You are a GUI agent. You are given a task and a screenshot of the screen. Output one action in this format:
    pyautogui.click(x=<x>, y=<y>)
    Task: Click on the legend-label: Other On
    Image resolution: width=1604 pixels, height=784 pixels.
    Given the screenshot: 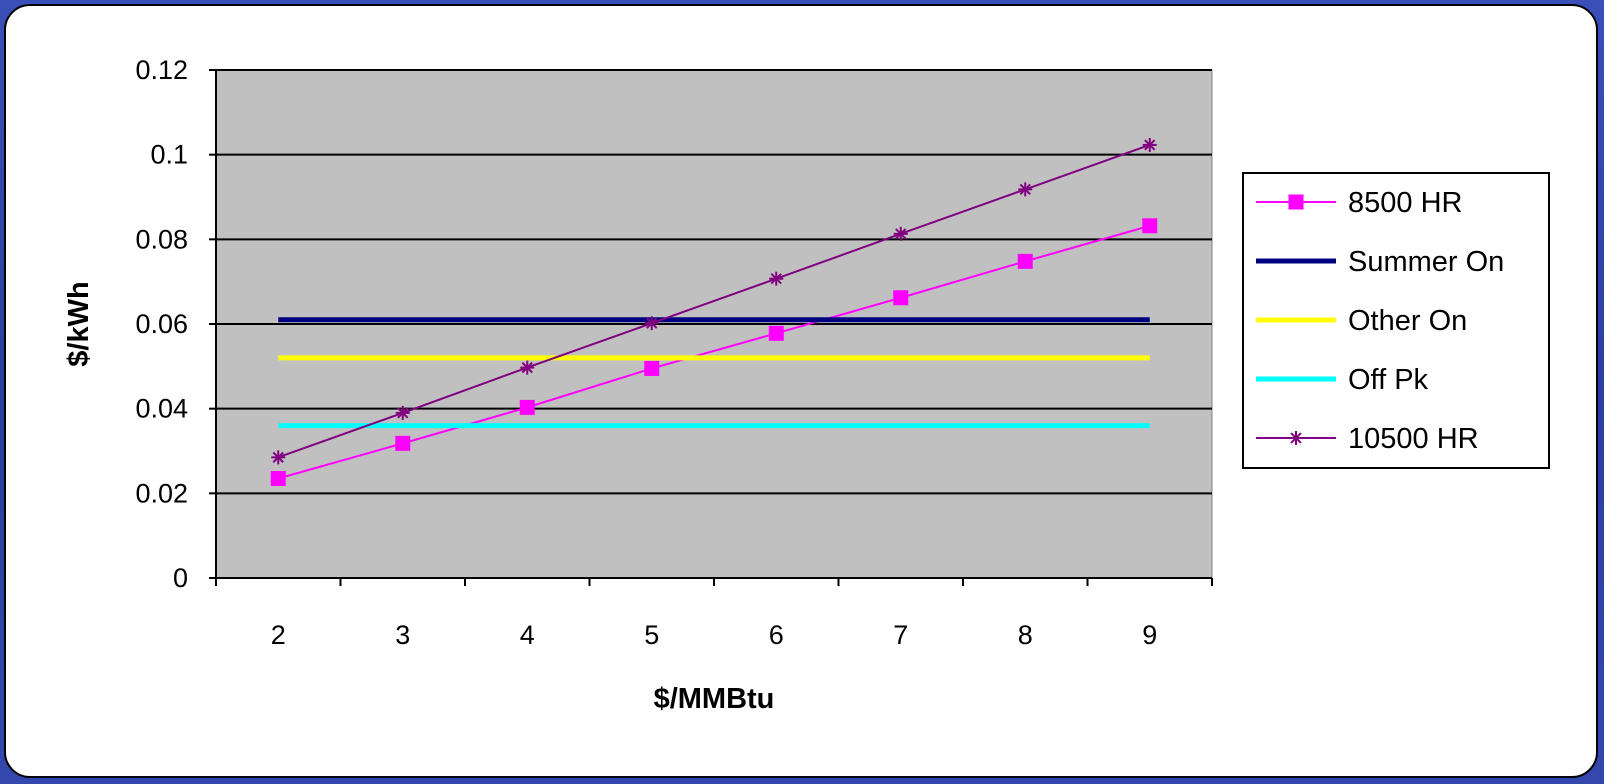 What is the action you would take?
    pyautogui.click(x=1407, y=321)
    